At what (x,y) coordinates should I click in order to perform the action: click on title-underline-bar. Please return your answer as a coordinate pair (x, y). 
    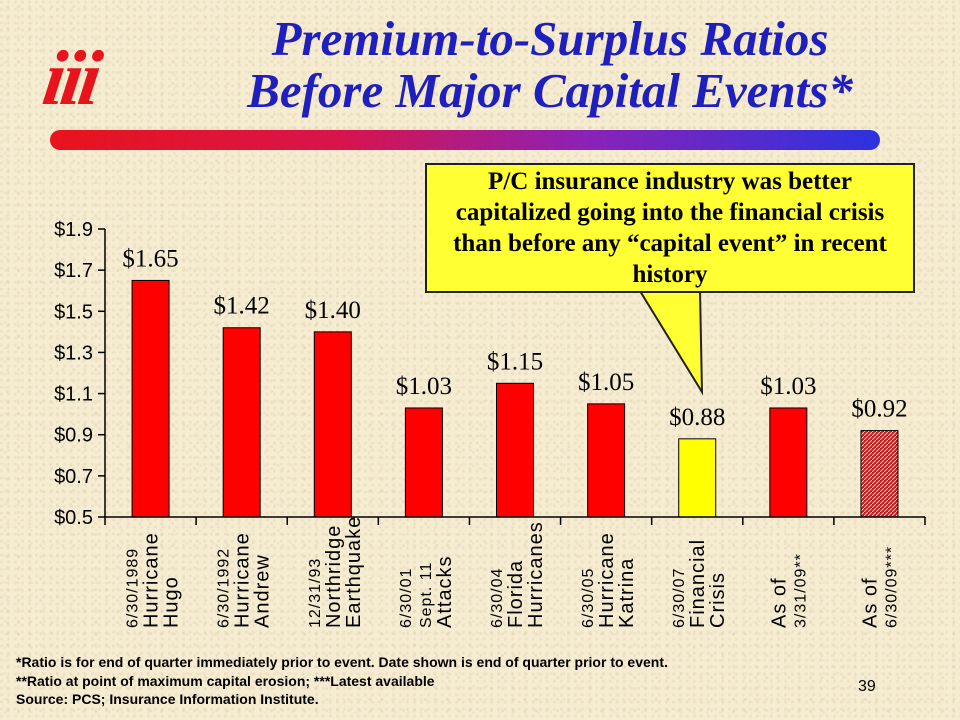
    Looking at the image, I should click on (465, 140).